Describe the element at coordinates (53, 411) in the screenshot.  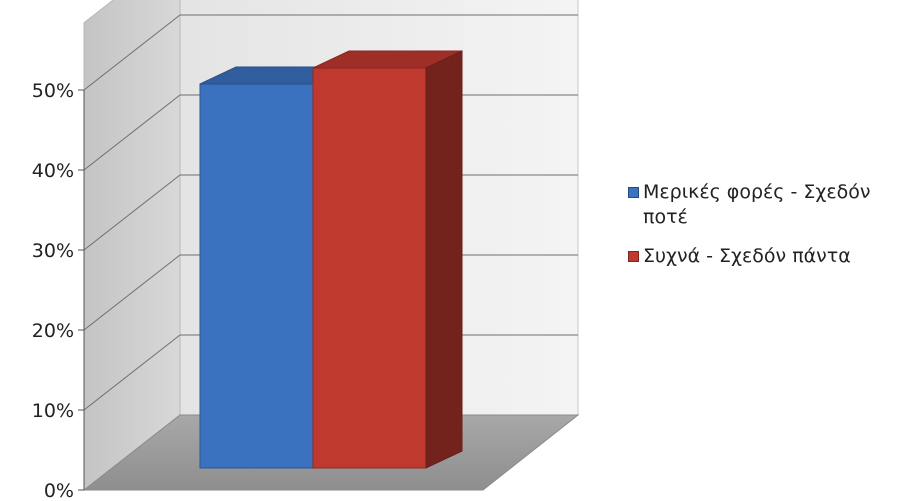
I see `y-tick-label: 10%` at that location.